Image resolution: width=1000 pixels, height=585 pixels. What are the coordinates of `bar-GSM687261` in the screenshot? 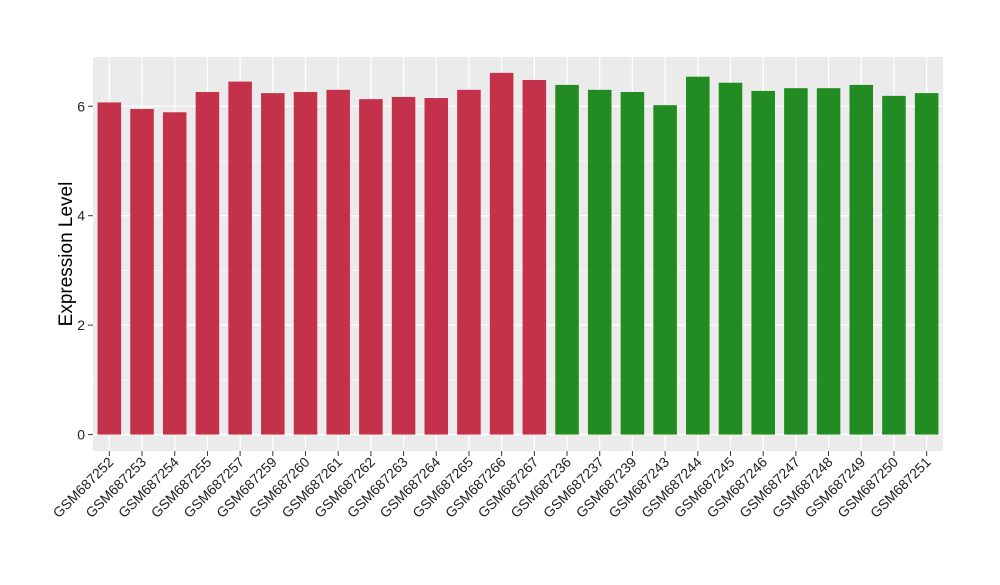 It's located at (338, 262).